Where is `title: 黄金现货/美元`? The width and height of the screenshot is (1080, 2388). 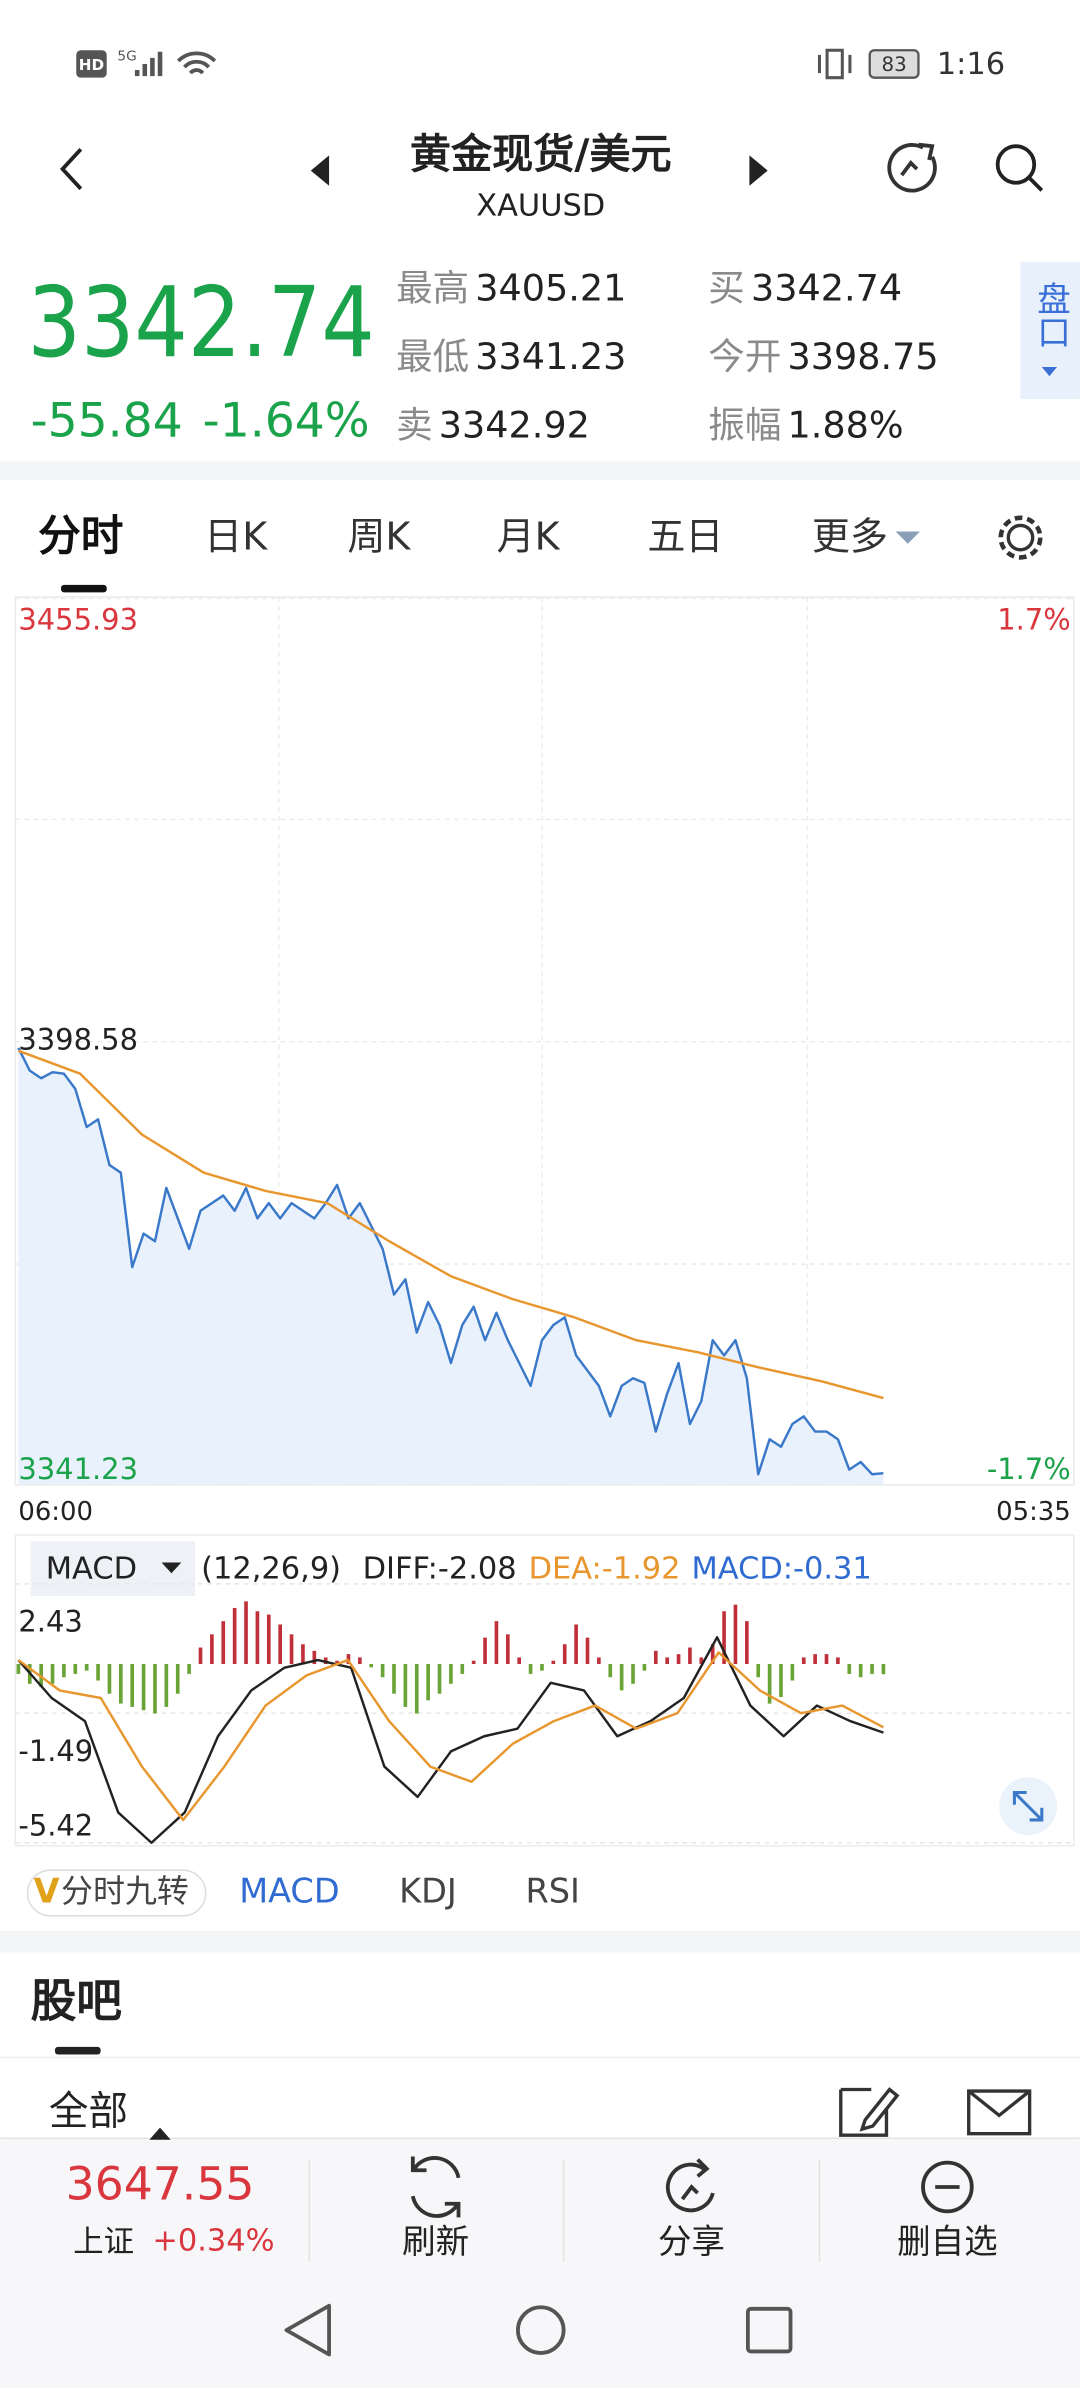
title: 黄金现货/美元 is located at coordinates (541, 154).